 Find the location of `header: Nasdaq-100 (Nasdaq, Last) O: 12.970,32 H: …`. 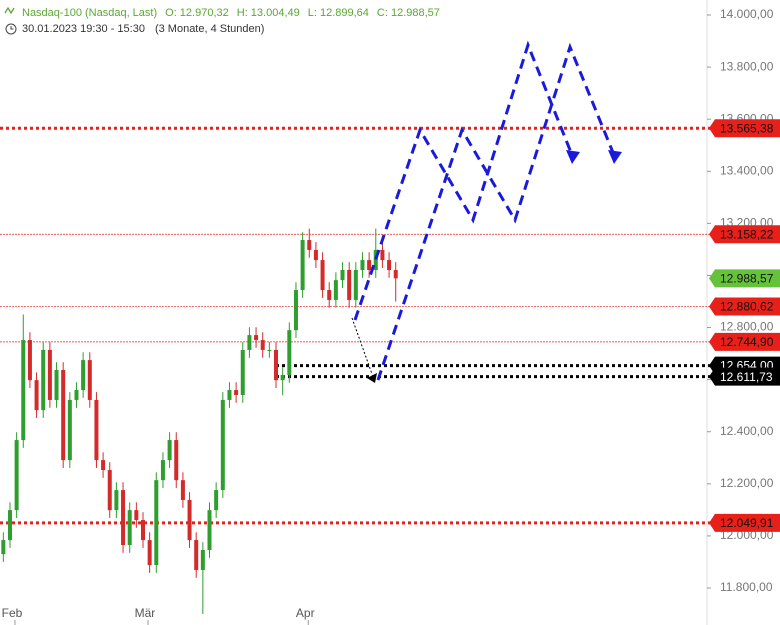

header: Nasdaq-100 (Nasdaq, Last) O: 12.970,32 H: … is located at coordinates (222, 20).